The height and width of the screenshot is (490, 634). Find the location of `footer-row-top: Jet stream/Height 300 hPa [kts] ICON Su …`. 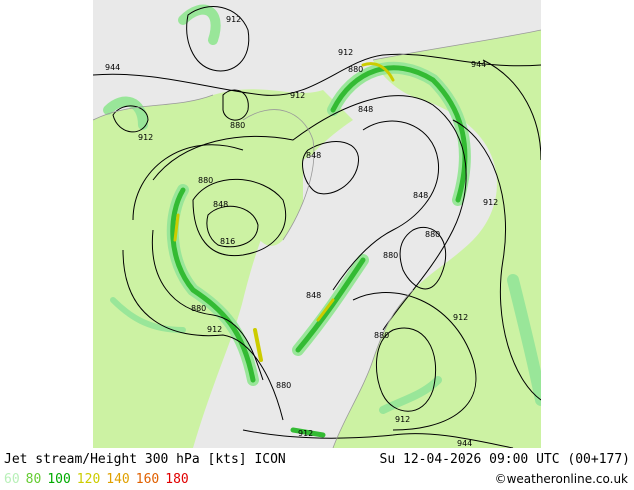

footer-row-top: Jet stream/Height 300 hPa [kts] ICON Su … is located at coordinates (317, 461).